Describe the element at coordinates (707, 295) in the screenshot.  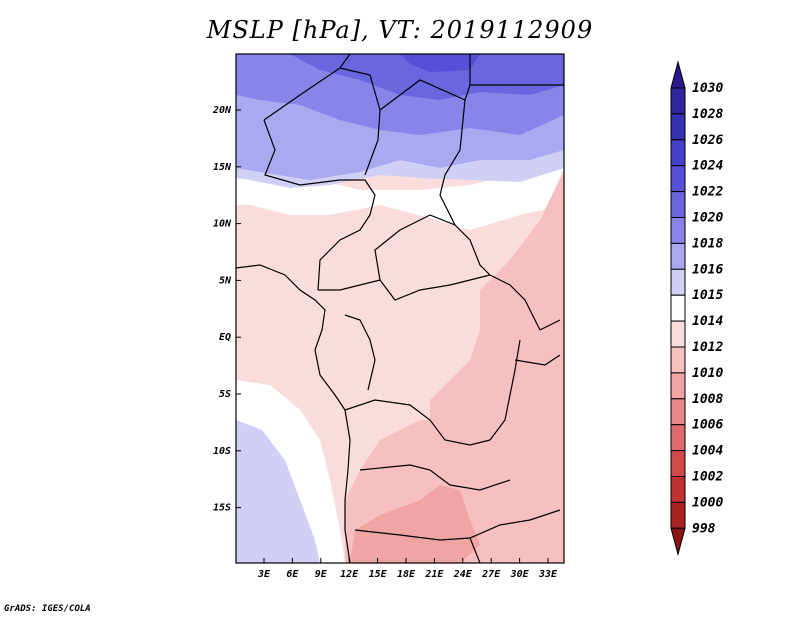
I see `colorbar-label: 1015` at that location.